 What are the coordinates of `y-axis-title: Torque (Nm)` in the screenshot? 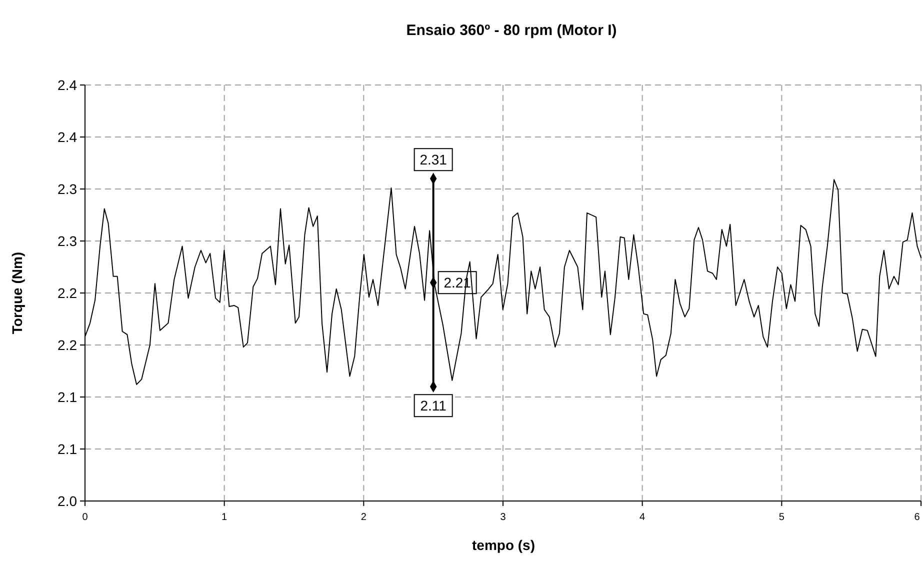 It's located at (17, 293).